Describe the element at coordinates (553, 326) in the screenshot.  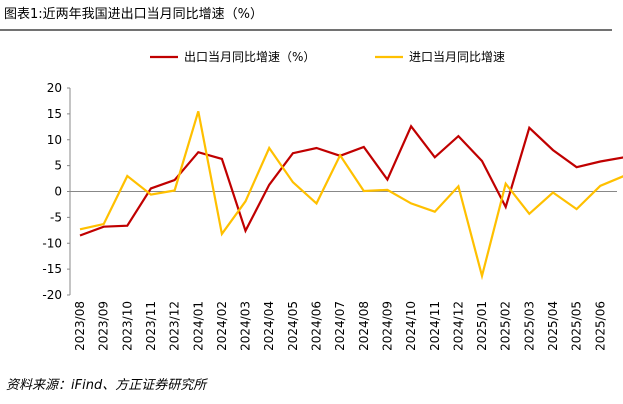
I see `x-tick-label: 2025/04` at that location.